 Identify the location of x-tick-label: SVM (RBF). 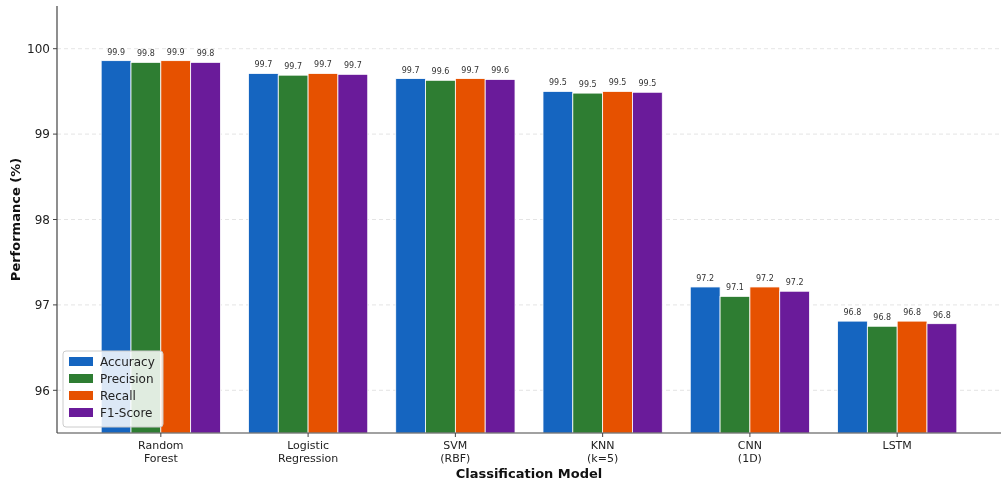
(455, 452).